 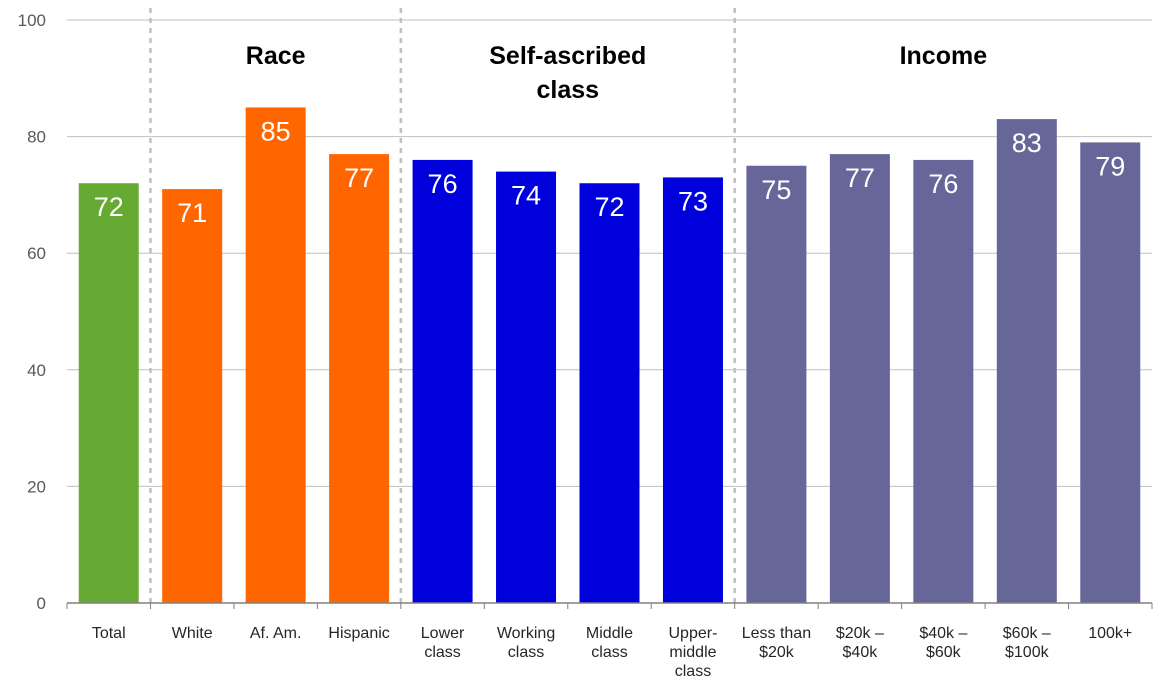 What do you see at coordinates (276, 633) in the screenshot?
I see `category-label: Af. Am.` at bounding box center [276, 633].